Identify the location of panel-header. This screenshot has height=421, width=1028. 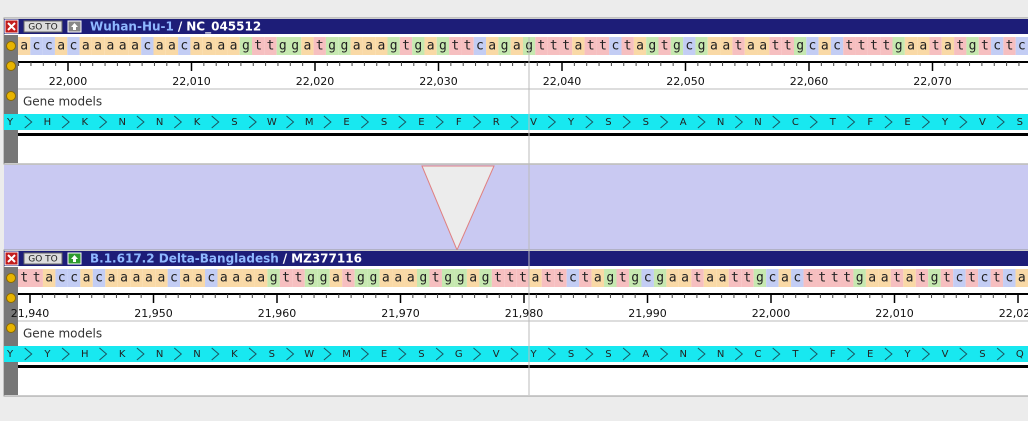
(516, 258).